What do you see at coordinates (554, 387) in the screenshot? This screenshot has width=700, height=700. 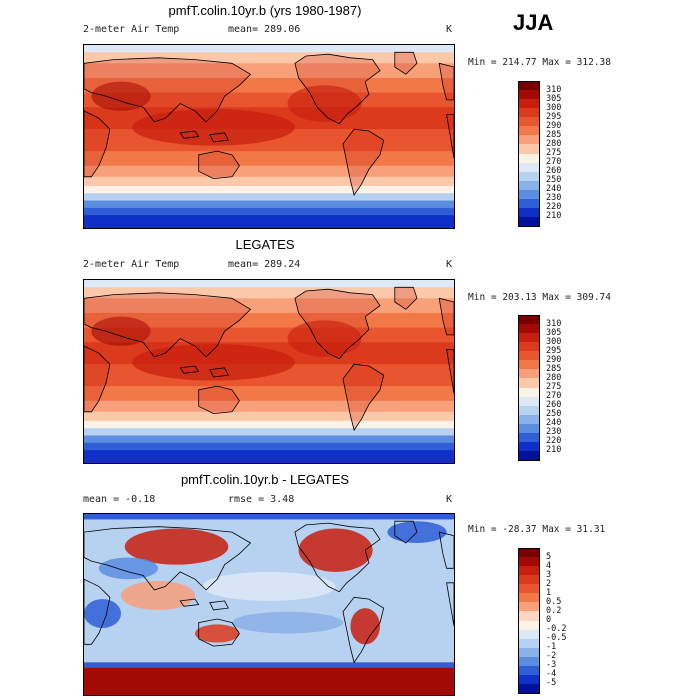 I see `colorbar-tick-label: 275` at bounding box center [554, 387].